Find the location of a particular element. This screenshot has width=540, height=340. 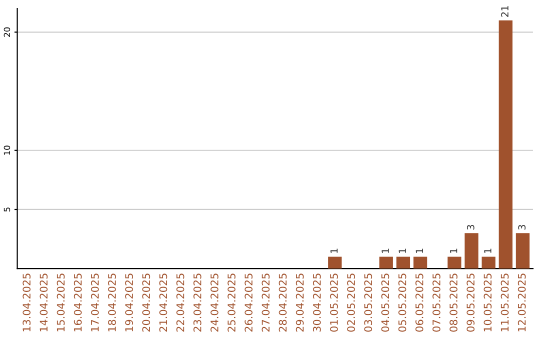

x-tick-label: 02.05.2025 is located at coordinates (351, 303).